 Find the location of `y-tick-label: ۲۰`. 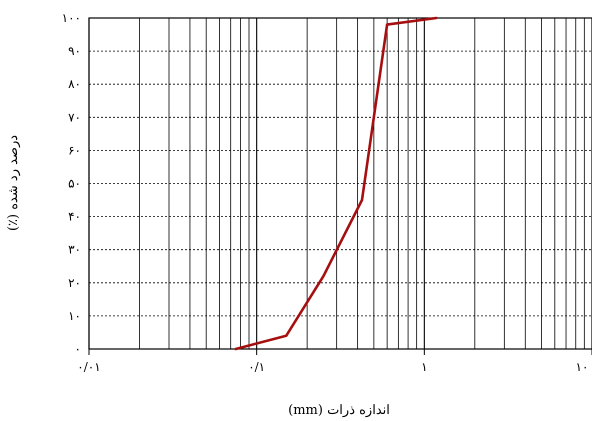

y-tick-label: ۲۰ is located at coordinates (74, 283).